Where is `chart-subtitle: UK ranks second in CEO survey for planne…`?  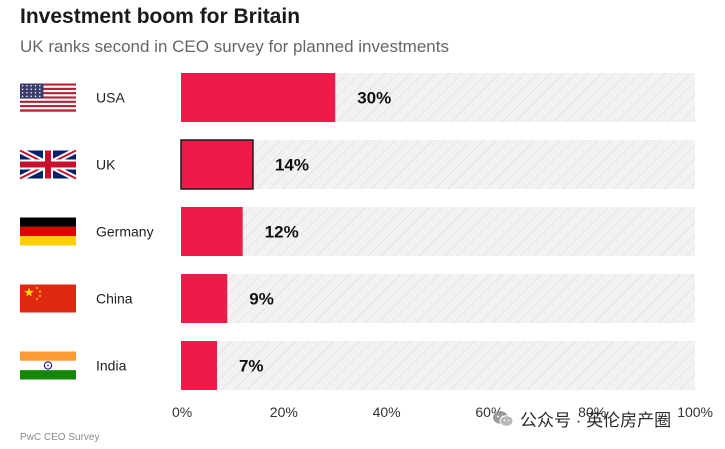
chart-subtitle: UK ranks second in CEO survey for planne… is located at coordinates (234, 46).